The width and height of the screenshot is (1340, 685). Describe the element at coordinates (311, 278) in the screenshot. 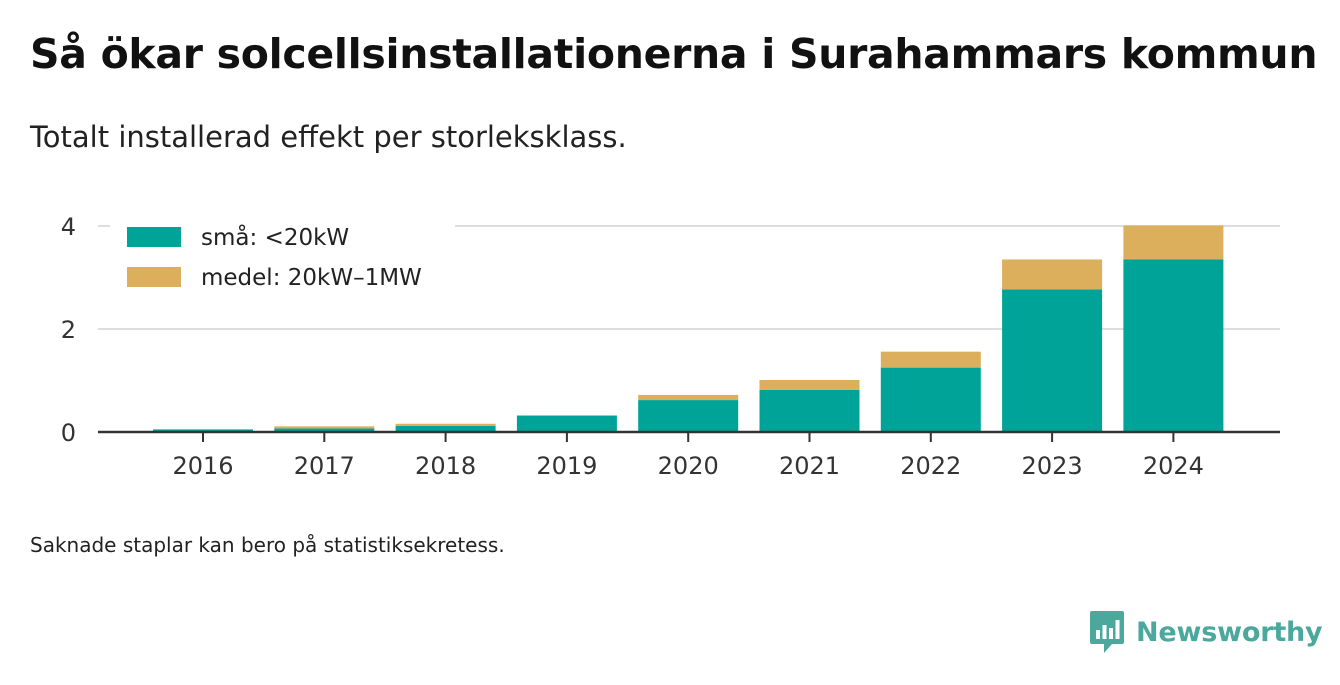

I see `legend-label: medel: 20kW–1MW` at that location.